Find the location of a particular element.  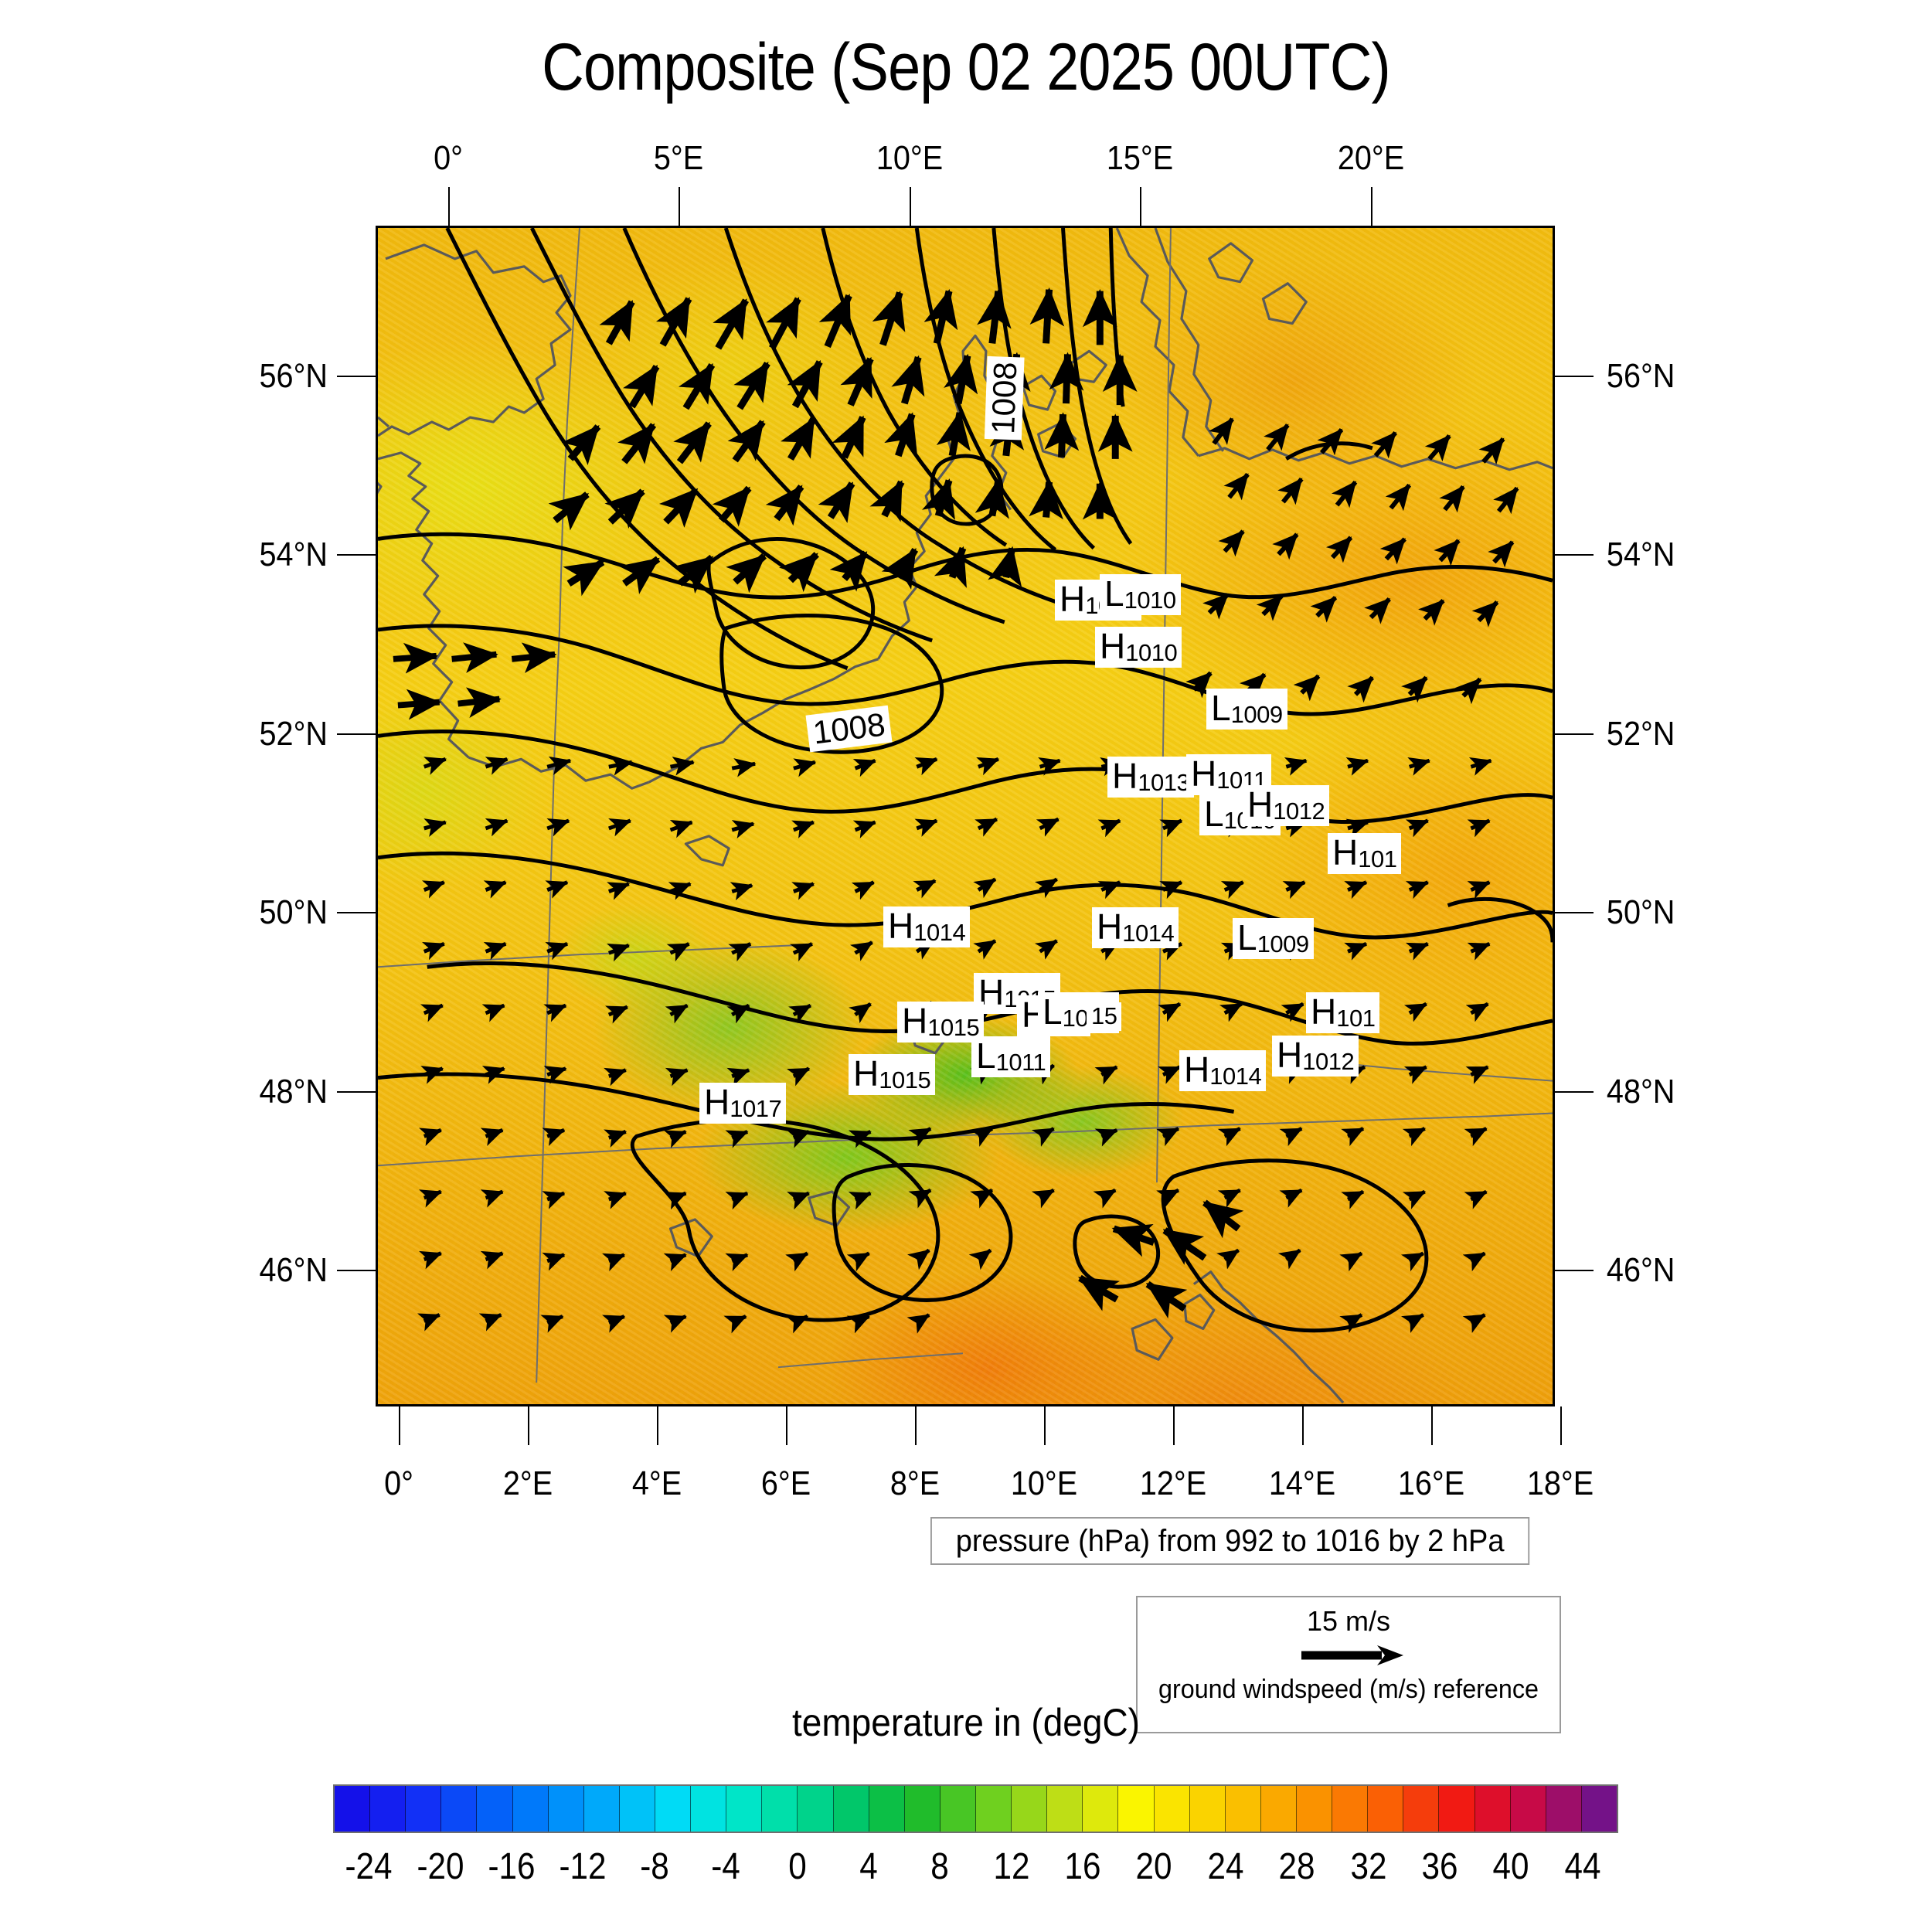

colorbar-tick-label: 4 is located at coordinates (869, 1867).